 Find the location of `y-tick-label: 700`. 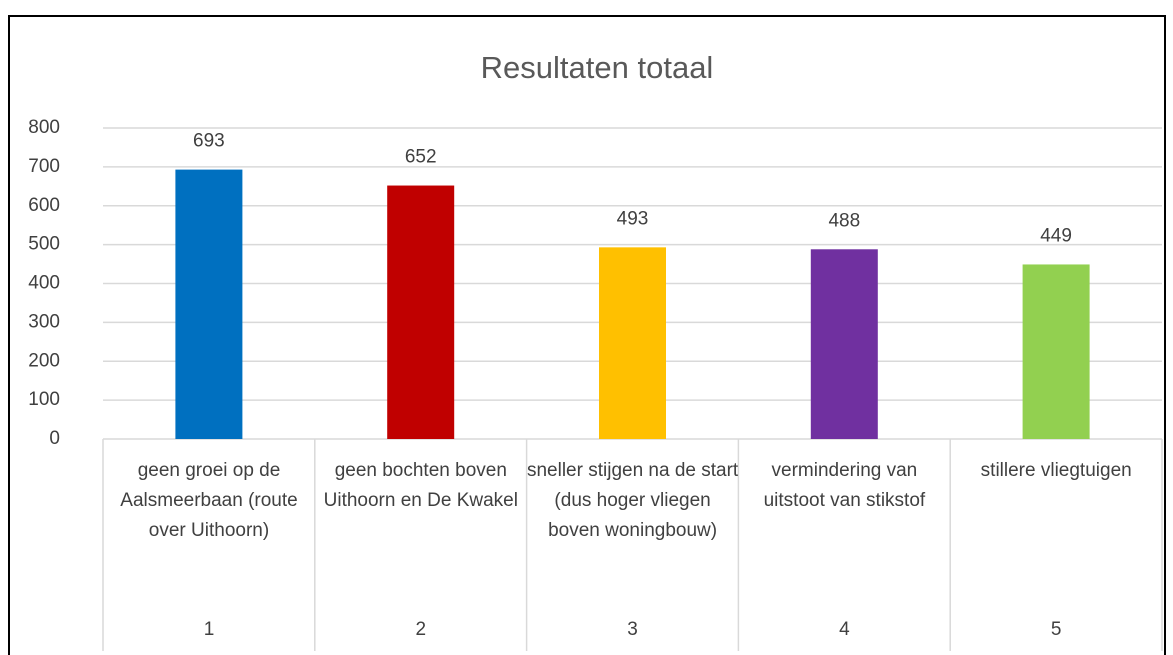

y-tick-label: 700 is located at coordinates (44, 166).